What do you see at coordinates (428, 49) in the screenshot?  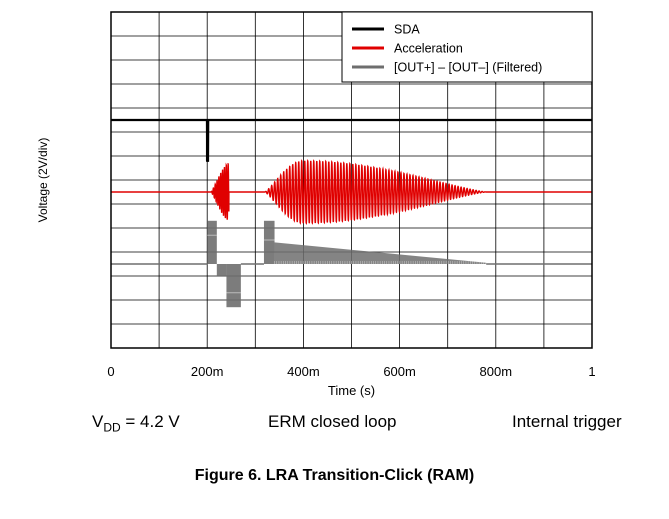 I see `legend-label: Acceleration` at bounding box center [428, 49].